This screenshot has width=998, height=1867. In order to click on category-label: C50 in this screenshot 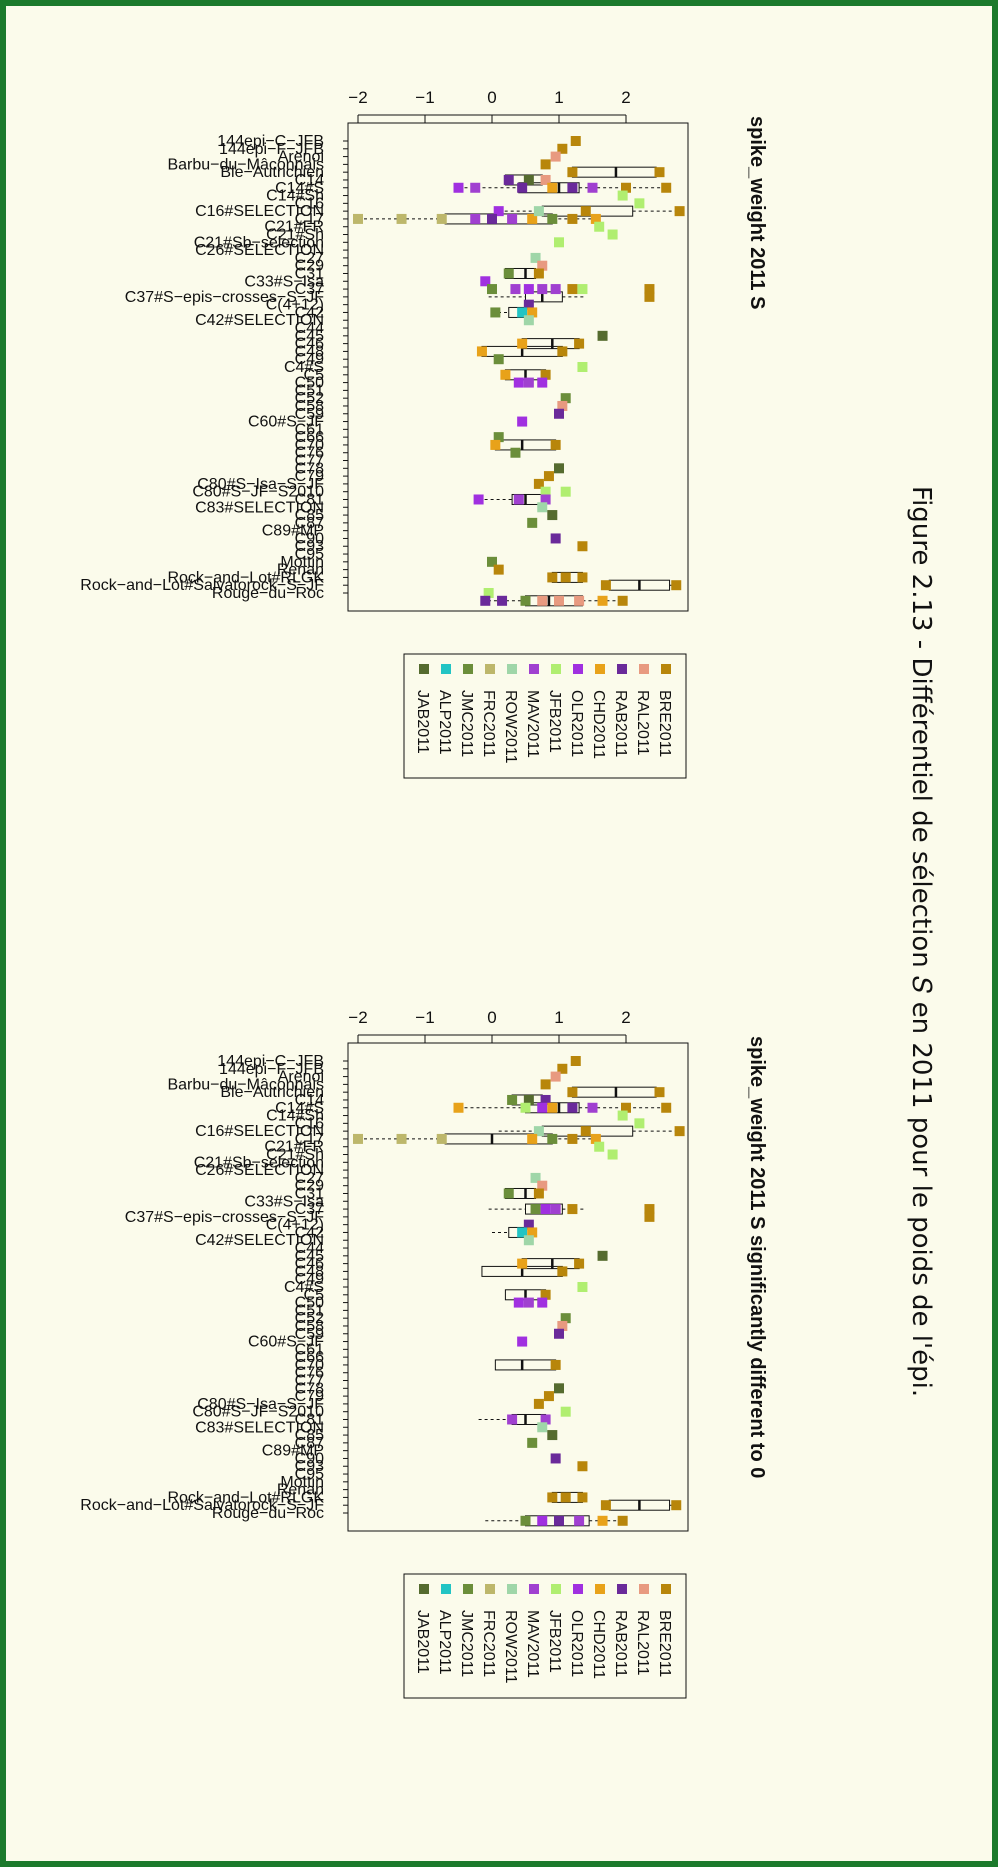, I will do `click(309, 383)`.